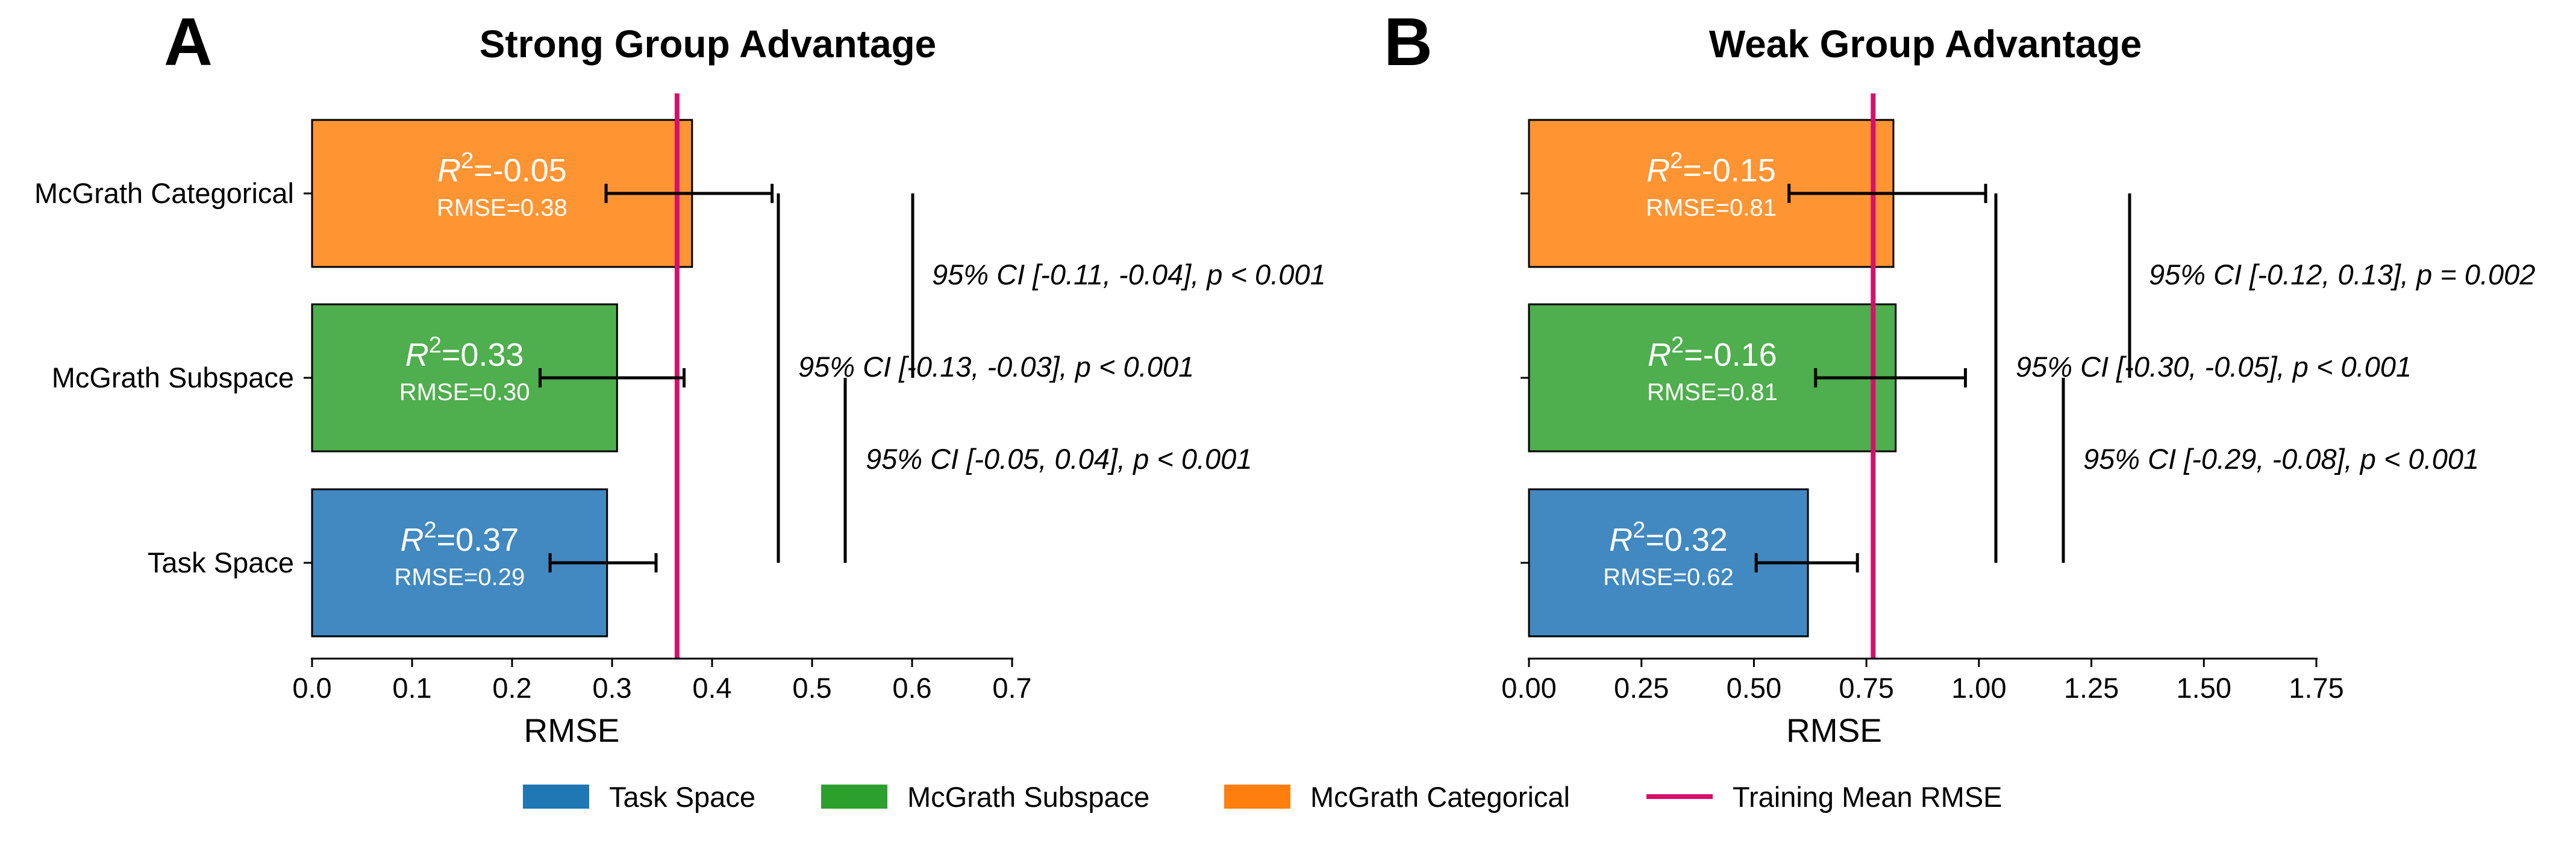  What do you see at coordinates (1926, 44) in the screenshot?
I see `chart-title: Weak Group Advantage` at bounding box center [1926, 44].